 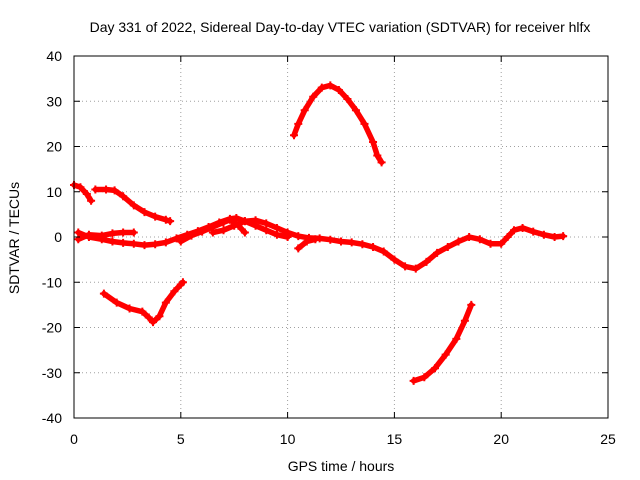 I want to click on x-tick-label: 20, so click(x=501, y=439).